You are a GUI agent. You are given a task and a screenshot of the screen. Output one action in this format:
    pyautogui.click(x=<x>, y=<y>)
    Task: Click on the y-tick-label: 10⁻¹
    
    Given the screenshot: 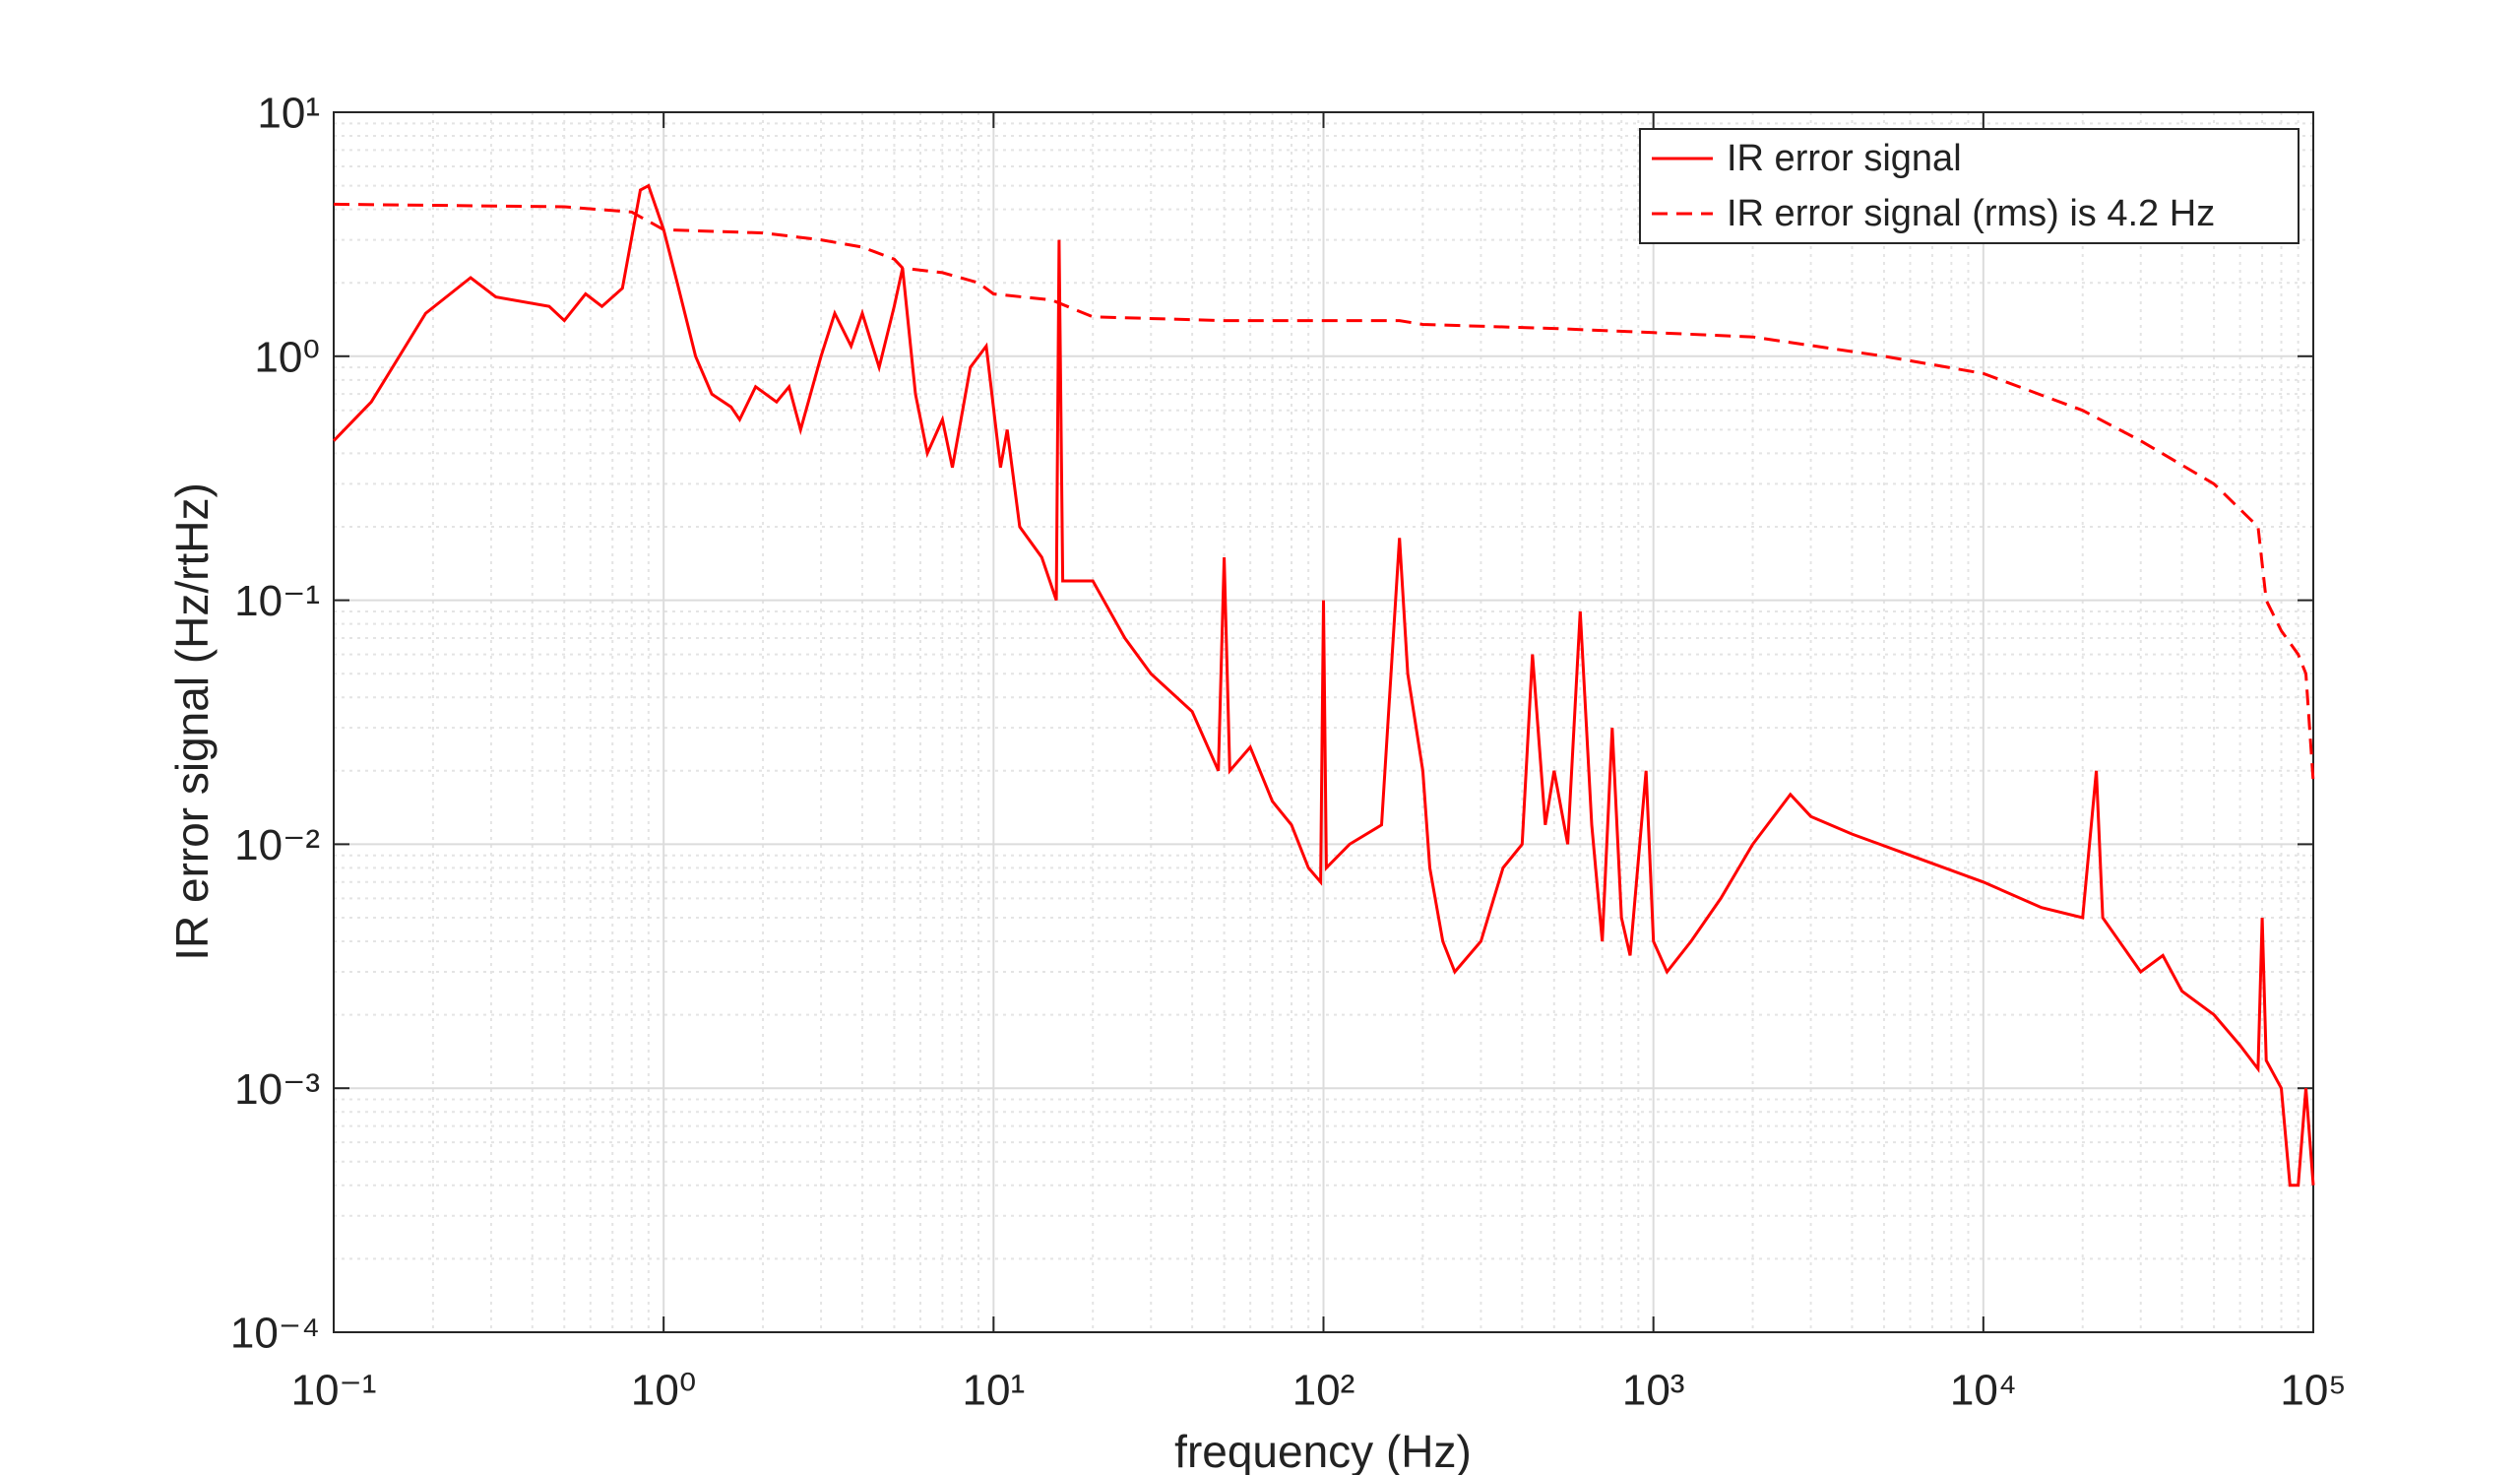 What is the action you would take?
    pyautogui.click(x=277, y=601)
    